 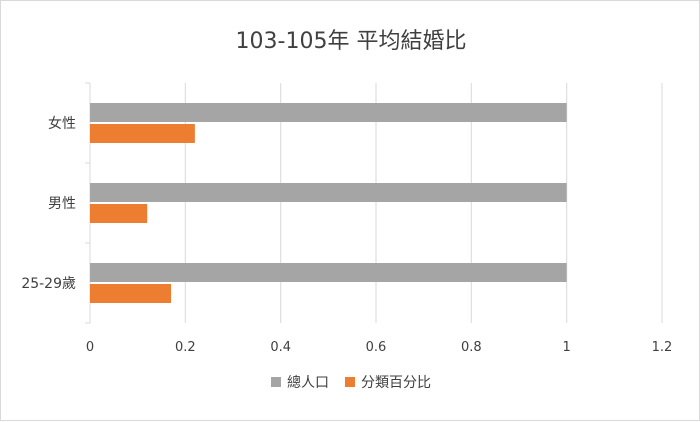 What do you see at coordinates (62, 204) in the screenshot?
I see `category-label: 男性` at bounding box center [62, 204].